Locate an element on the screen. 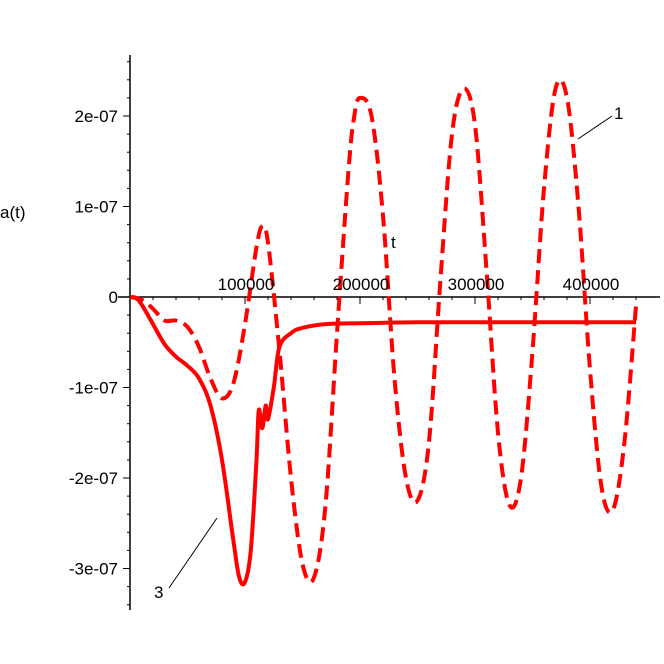 The height and width of the screenshot is (664, 664). y-tick-label: 1e-07 is located at coordinates (96, 207).